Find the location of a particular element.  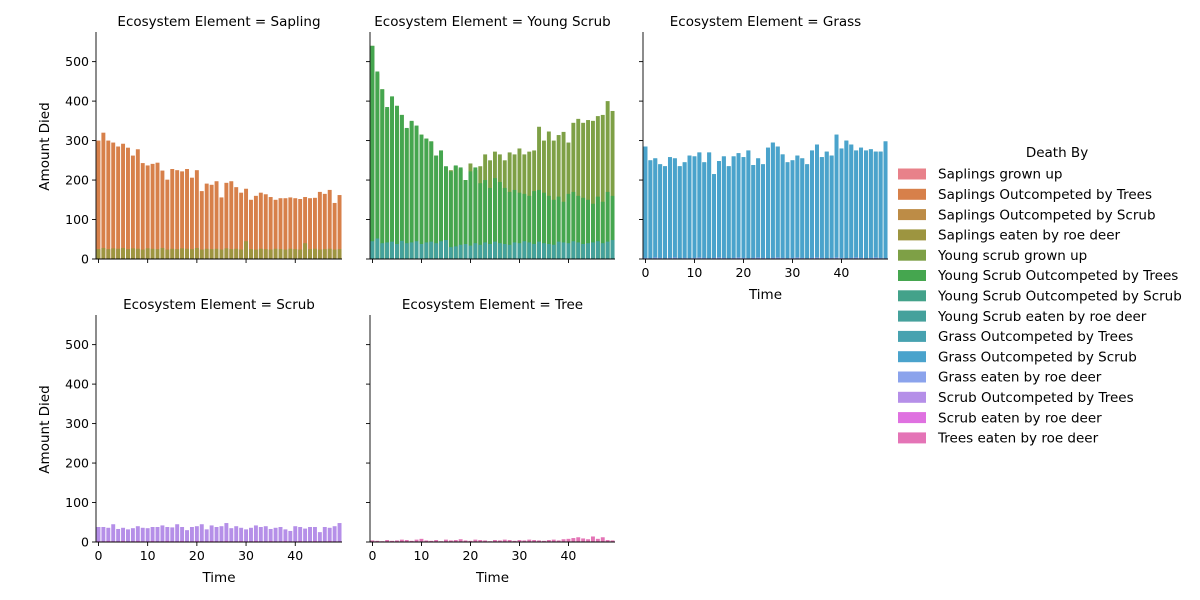

legend-item: Young scrub grown up is located at coordinates (992, 256).